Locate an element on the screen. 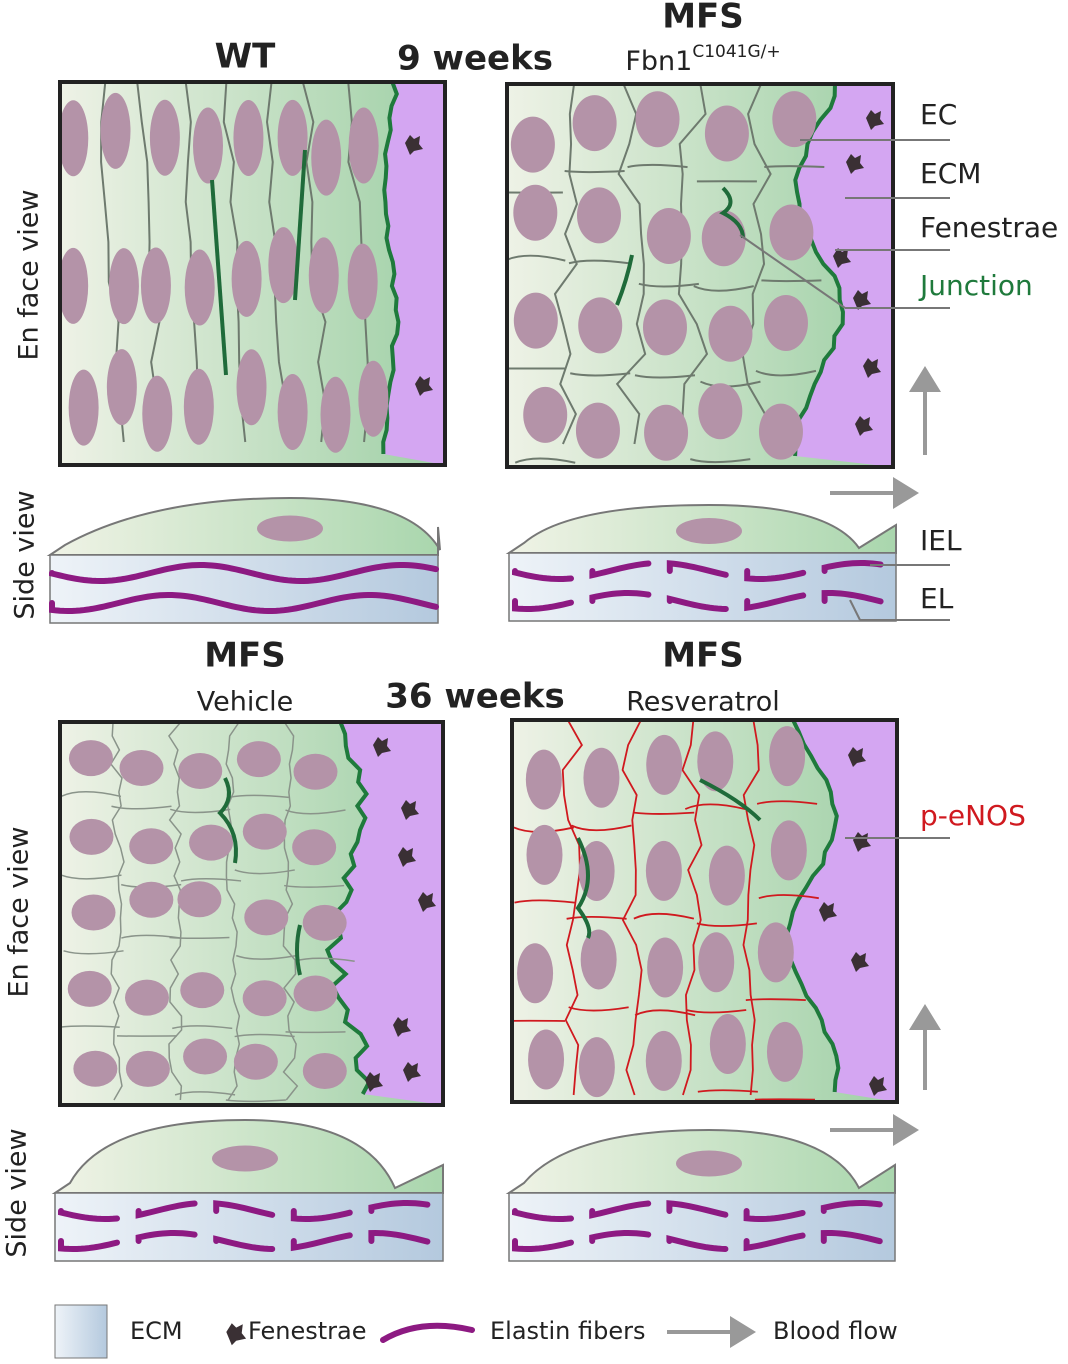 The height and width of the screenshot is (1364, 1068). legend-swatch is located at coordinates (81, 1331).